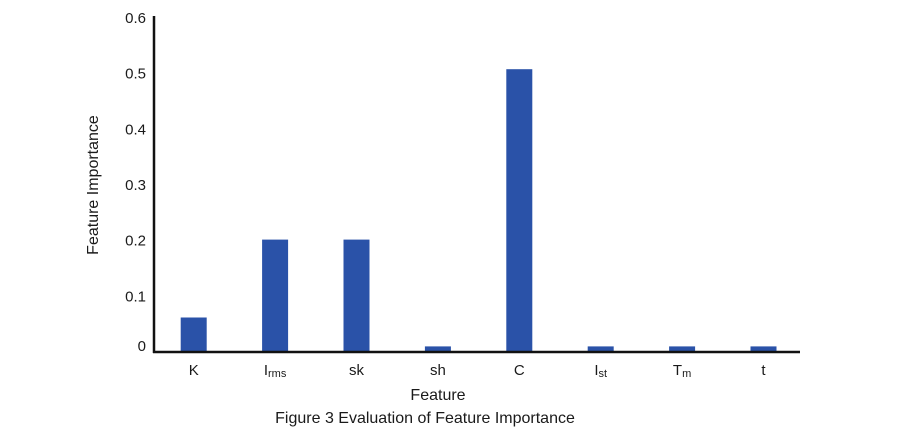 The width and height of the screenshot is (912, 437). Describe the element at coordinates (135, 74) in the screenshot. I see `y-tick-label: 0.5` at that location.